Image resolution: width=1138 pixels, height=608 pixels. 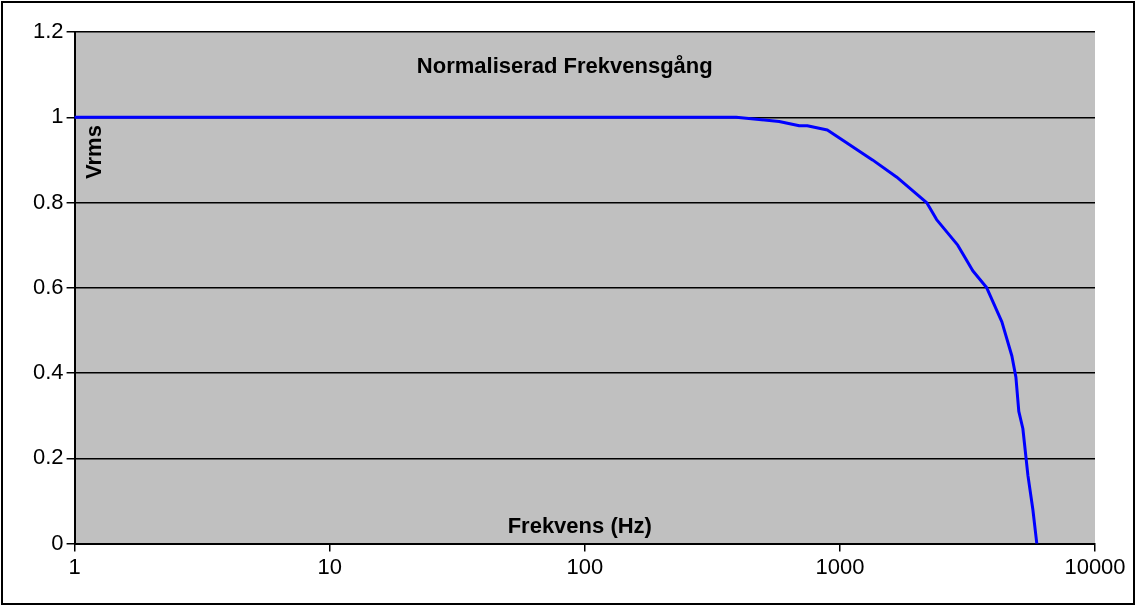 I want to click on x-tick-label: 1000, so click(x=840, y=566).